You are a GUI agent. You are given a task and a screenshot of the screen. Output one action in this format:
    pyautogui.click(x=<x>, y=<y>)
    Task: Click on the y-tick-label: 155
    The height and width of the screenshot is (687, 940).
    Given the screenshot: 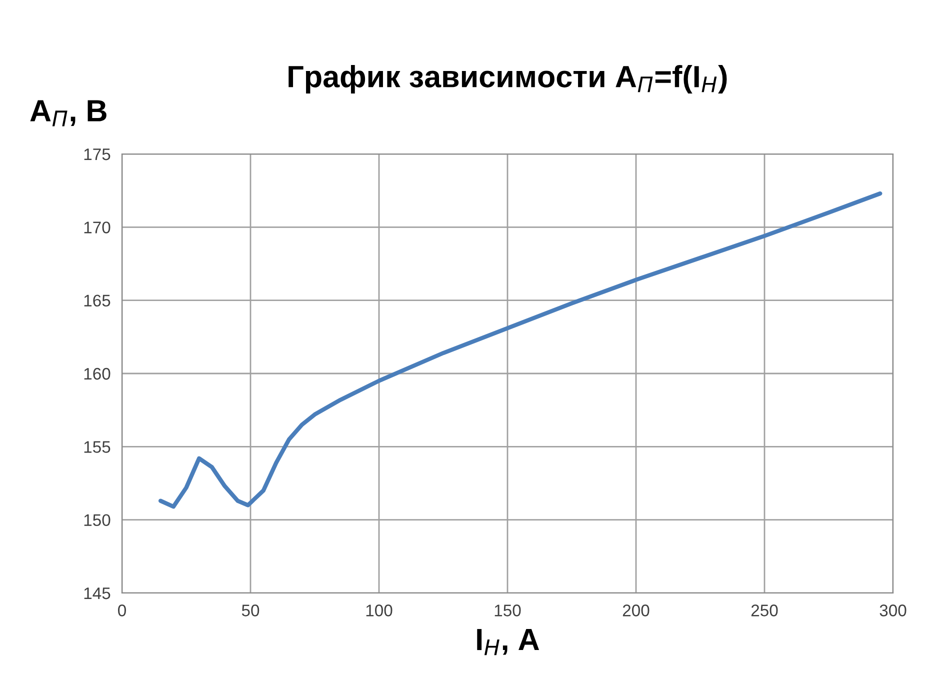 What is the action you would take?
    pyautogui.click(x=97, y=447)
    